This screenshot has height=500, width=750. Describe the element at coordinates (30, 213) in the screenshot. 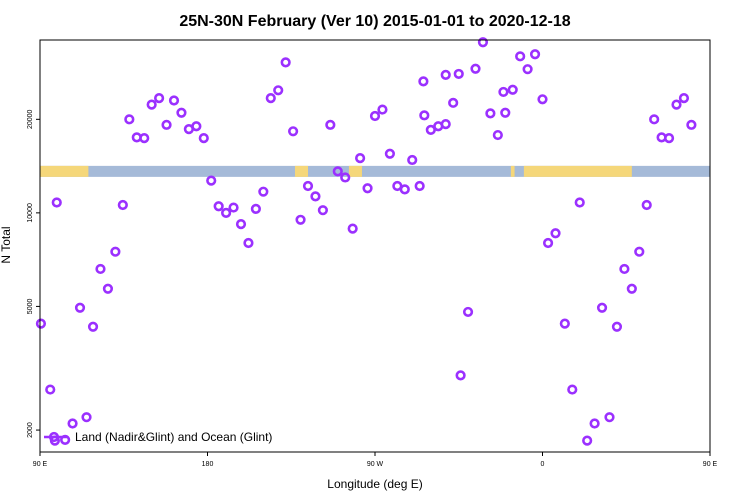

I see `y-tick-label: 10000` at that location.